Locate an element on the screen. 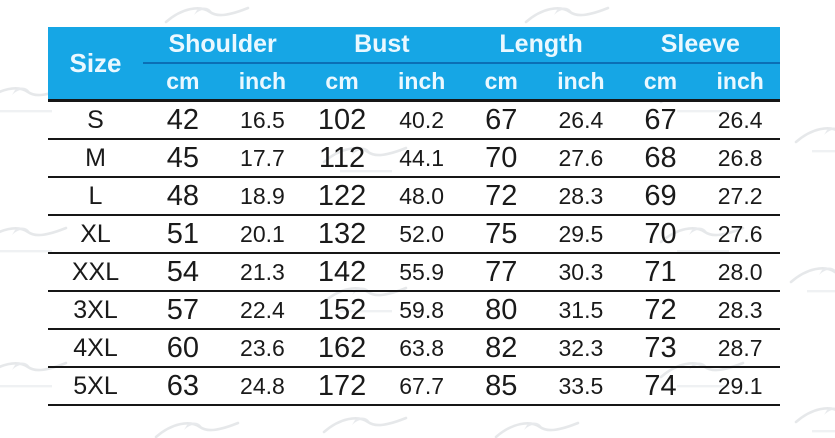 The image size is (835, 438). cell-length-cm: 67 is located at coordinates (501, 120).